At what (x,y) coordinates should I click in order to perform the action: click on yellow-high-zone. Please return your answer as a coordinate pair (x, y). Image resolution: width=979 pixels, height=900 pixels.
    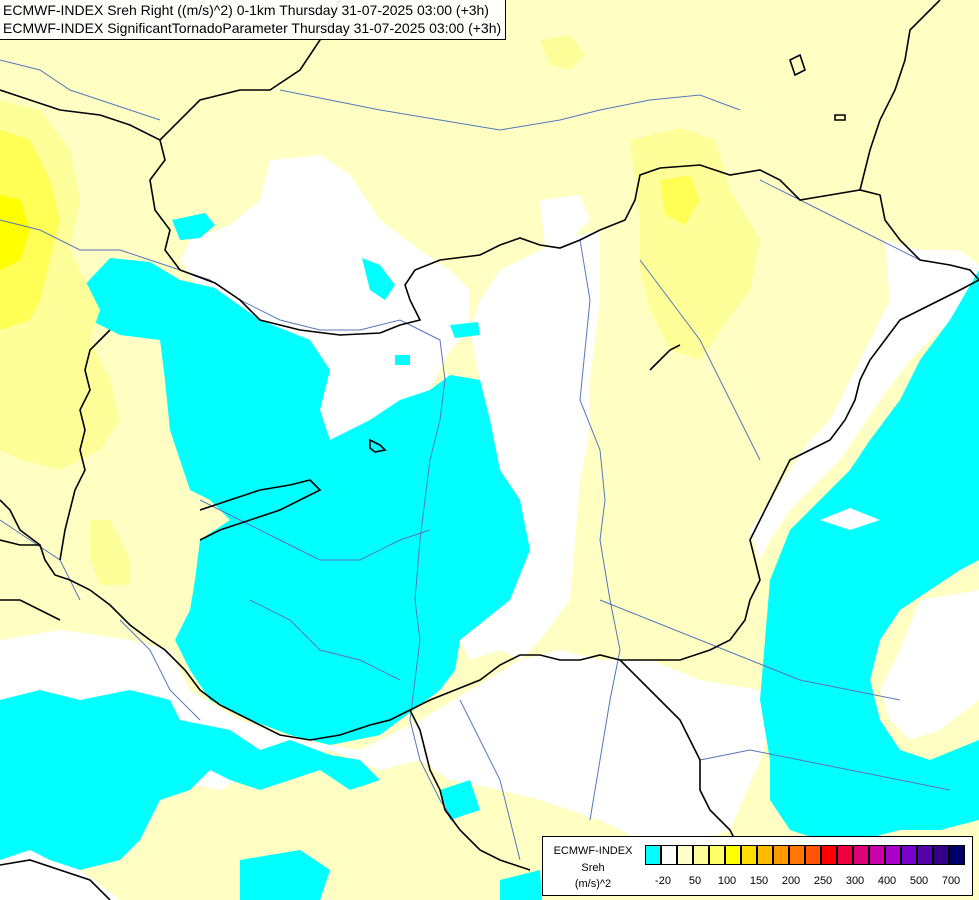
    Looking at the image, I should click on (15, 232).